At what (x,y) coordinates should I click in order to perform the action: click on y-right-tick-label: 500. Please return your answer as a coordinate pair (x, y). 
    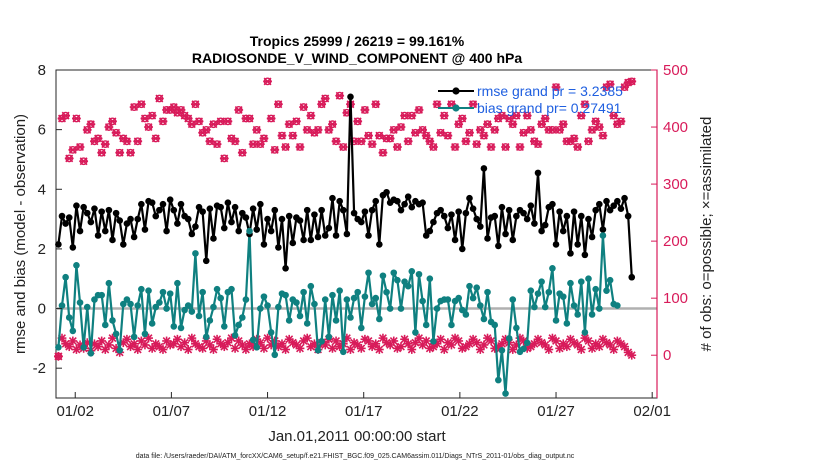
    Looking at the image, I should click on (675, 70).